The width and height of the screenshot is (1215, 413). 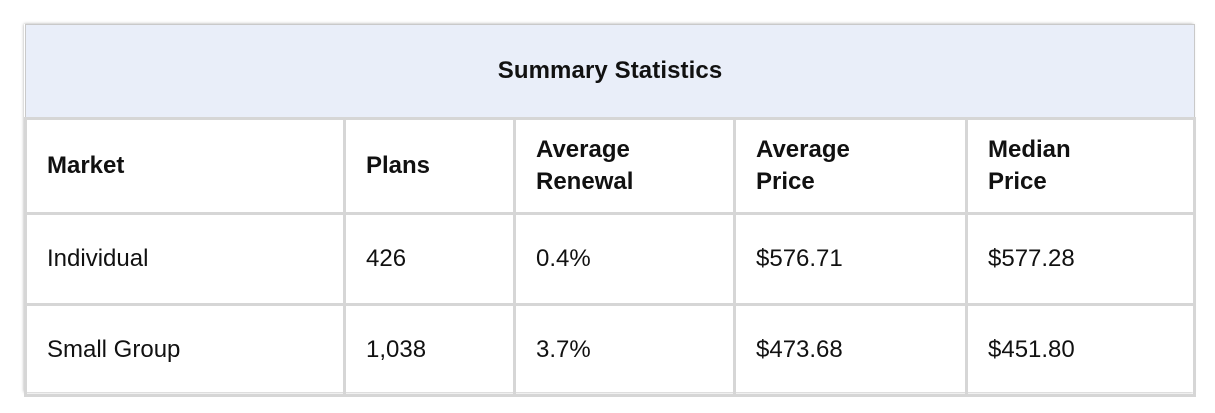 What do you see at coordinates (850, 166) in the screenshot?
I see `column-header-average-price: Average Price` at bounding box center [850, 166].